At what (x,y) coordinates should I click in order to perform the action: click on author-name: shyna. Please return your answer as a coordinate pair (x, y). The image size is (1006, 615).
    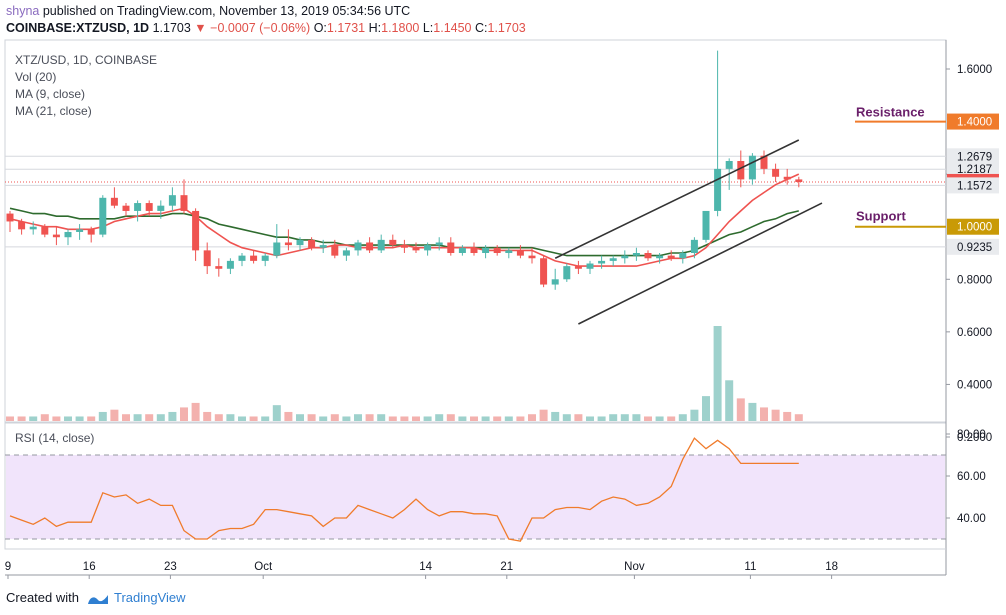
    Looking at the image, I should click on (23, 11).